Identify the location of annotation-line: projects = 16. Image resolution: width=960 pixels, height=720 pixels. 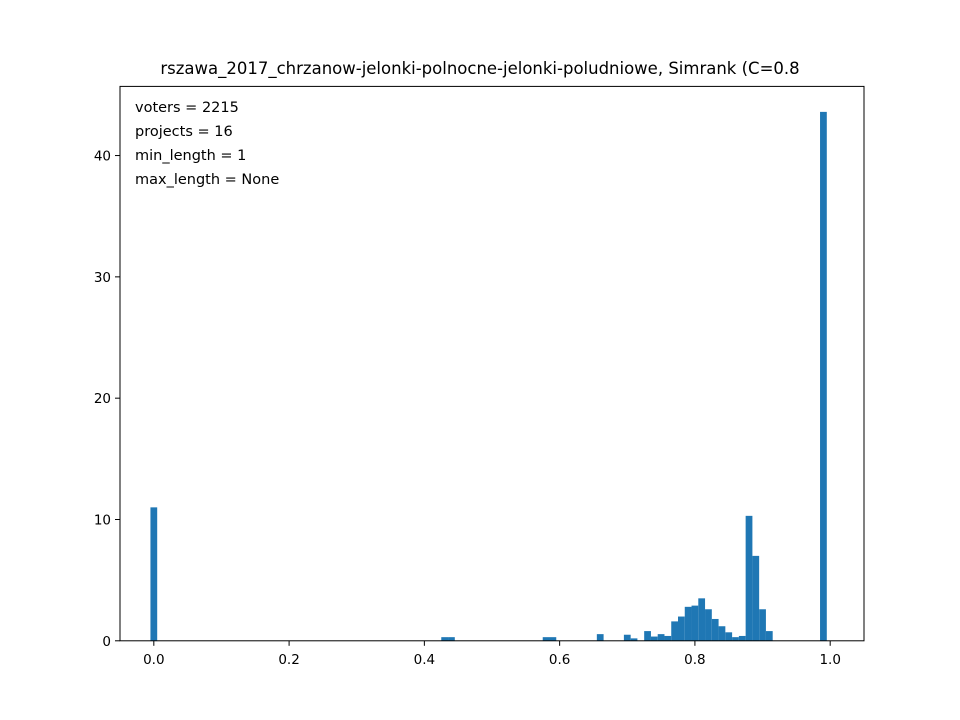
(184, 132).